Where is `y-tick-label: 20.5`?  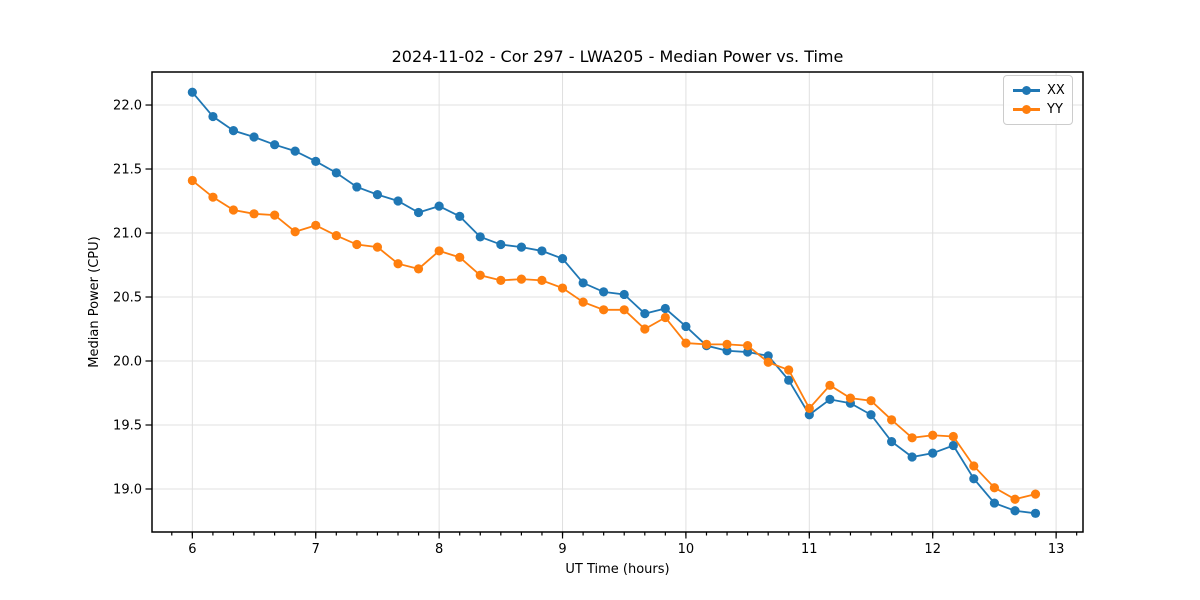 y-tick-label: 20.5 is located at coordinates (127, 298).